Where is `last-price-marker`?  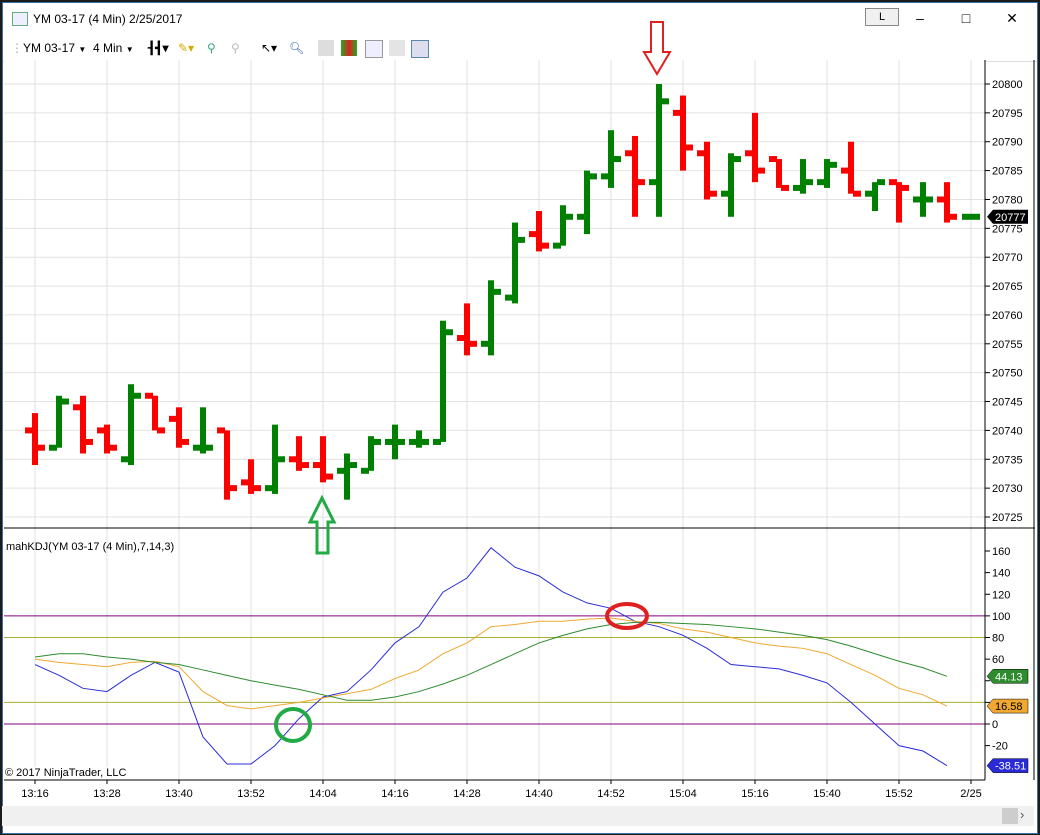
last-price-marker is located at coordinates (1007, 216).